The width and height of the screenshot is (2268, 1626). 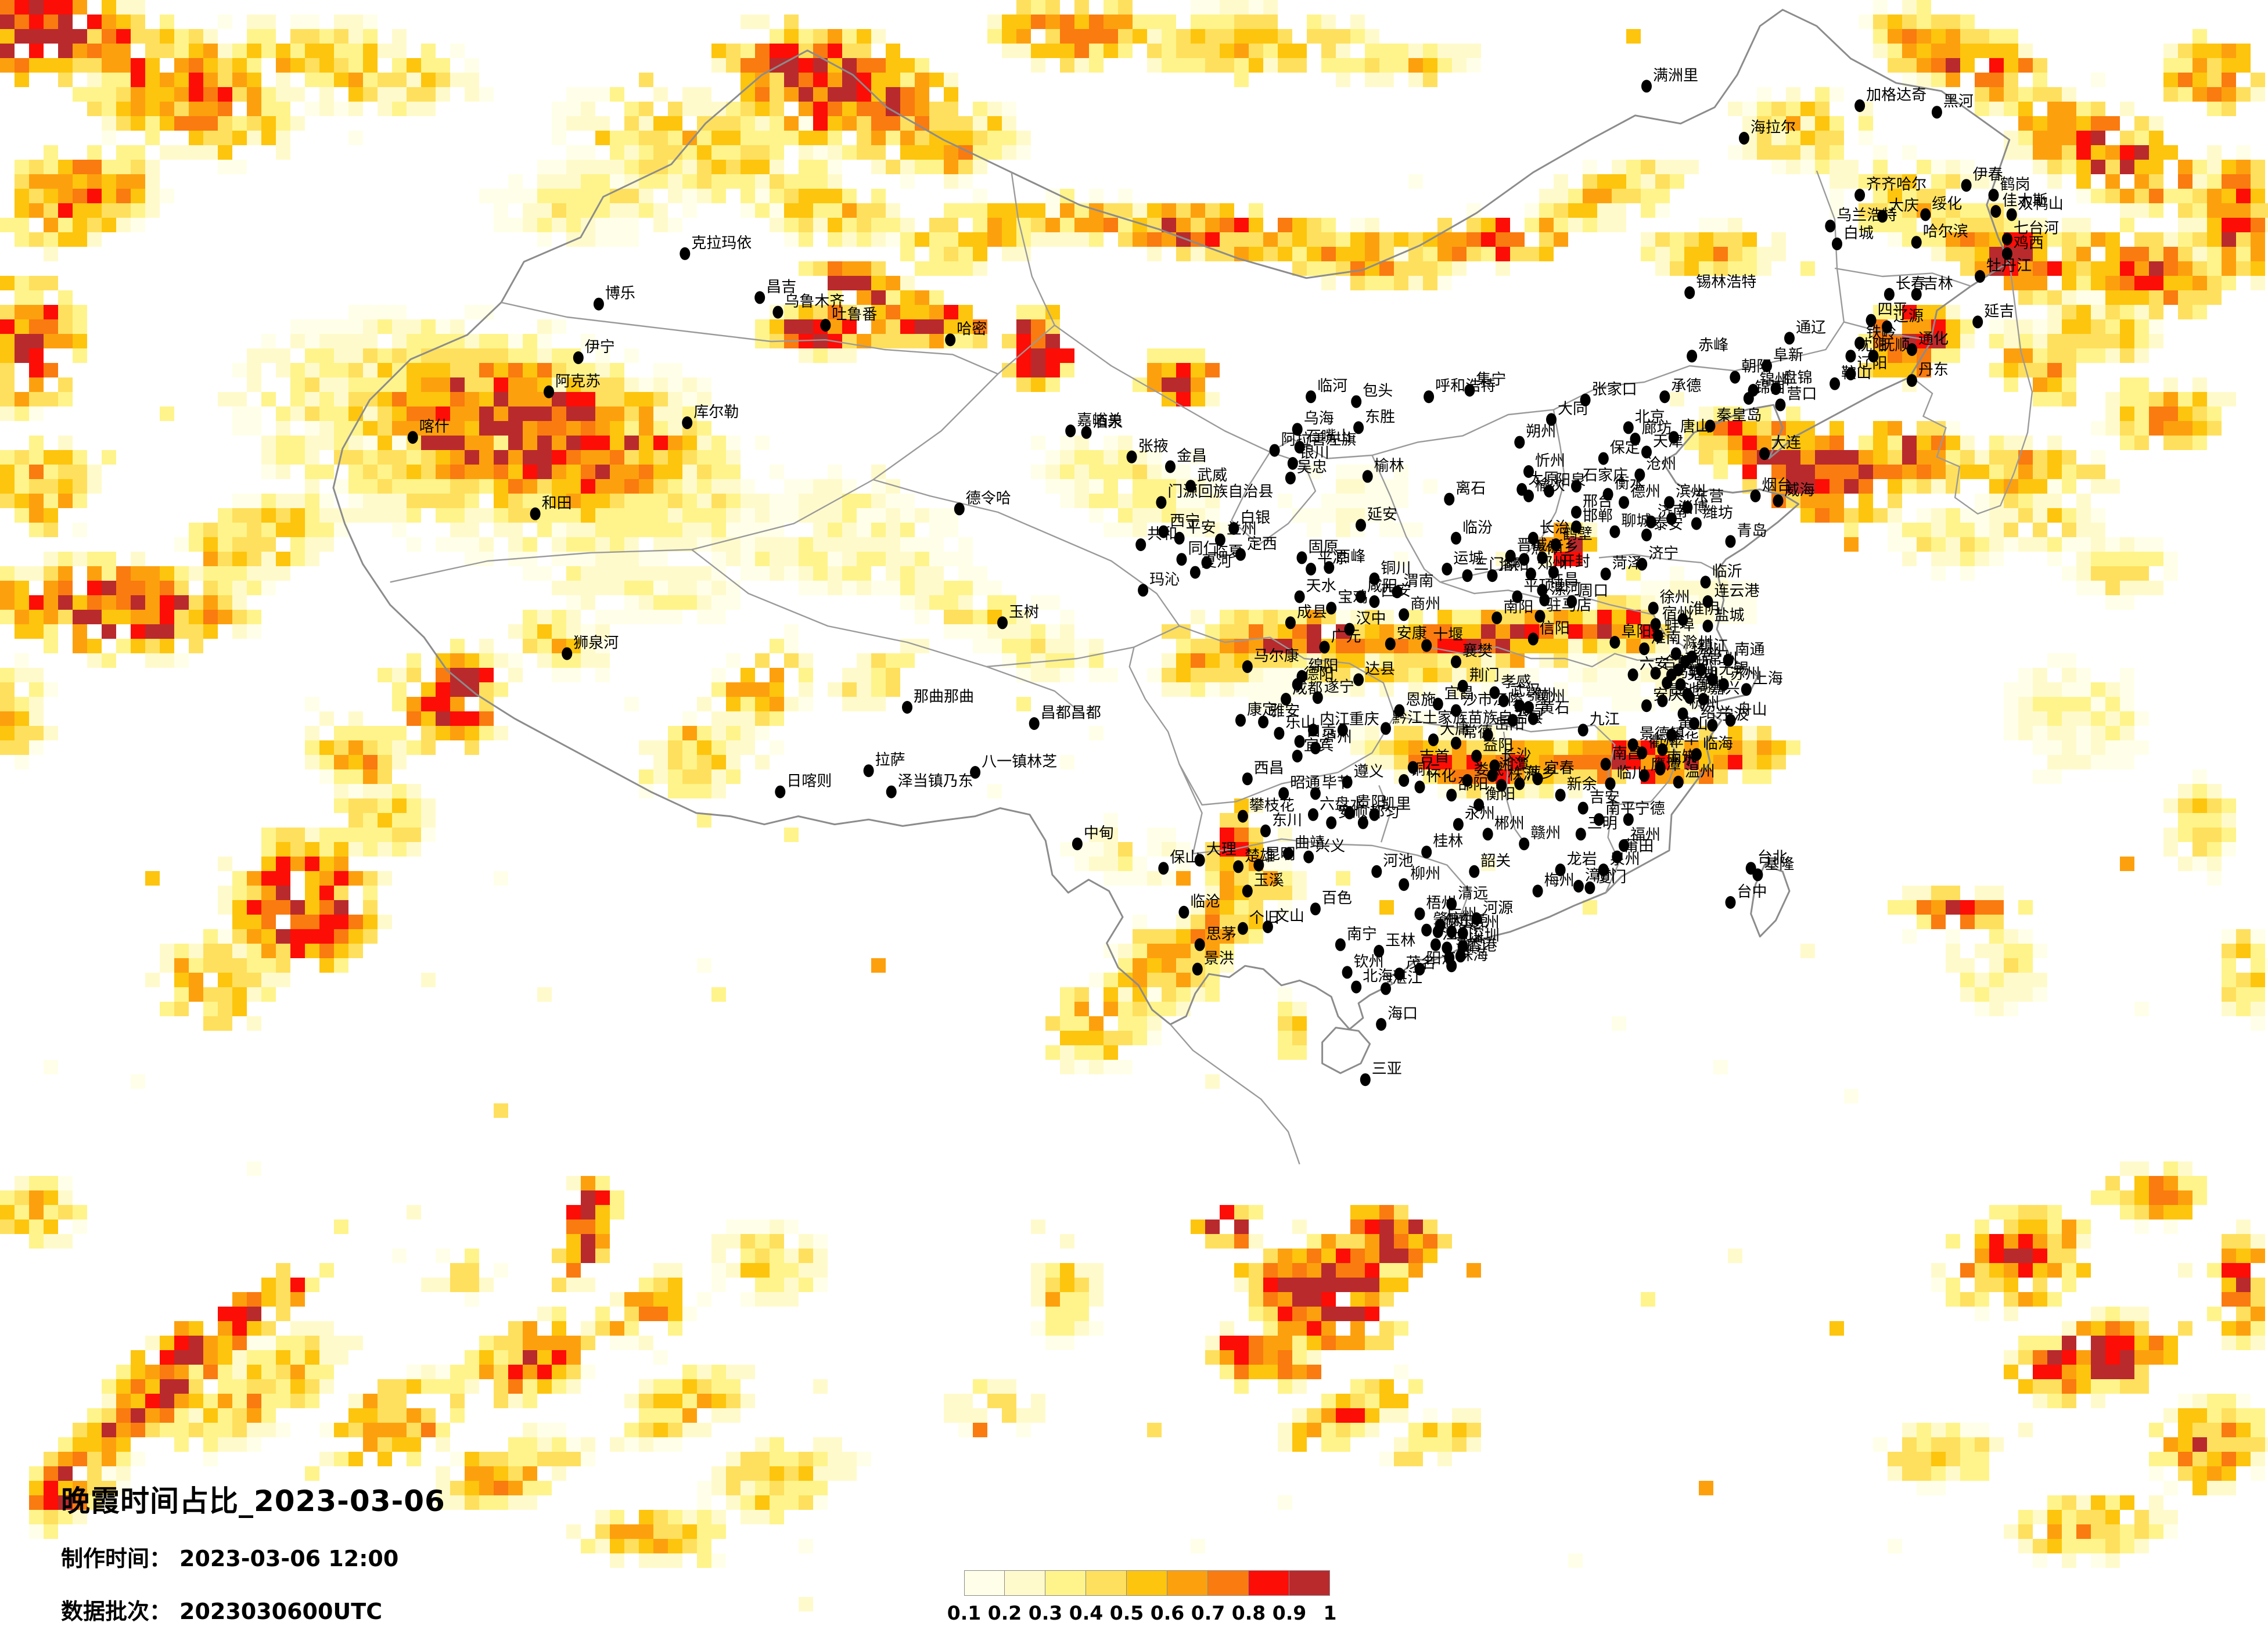 I want to click on color-legend: 0.1 0.2 0.3 0.4 0.5 0.6 0.7 0.8 0.9 1, so click(x=1141, y=1597).